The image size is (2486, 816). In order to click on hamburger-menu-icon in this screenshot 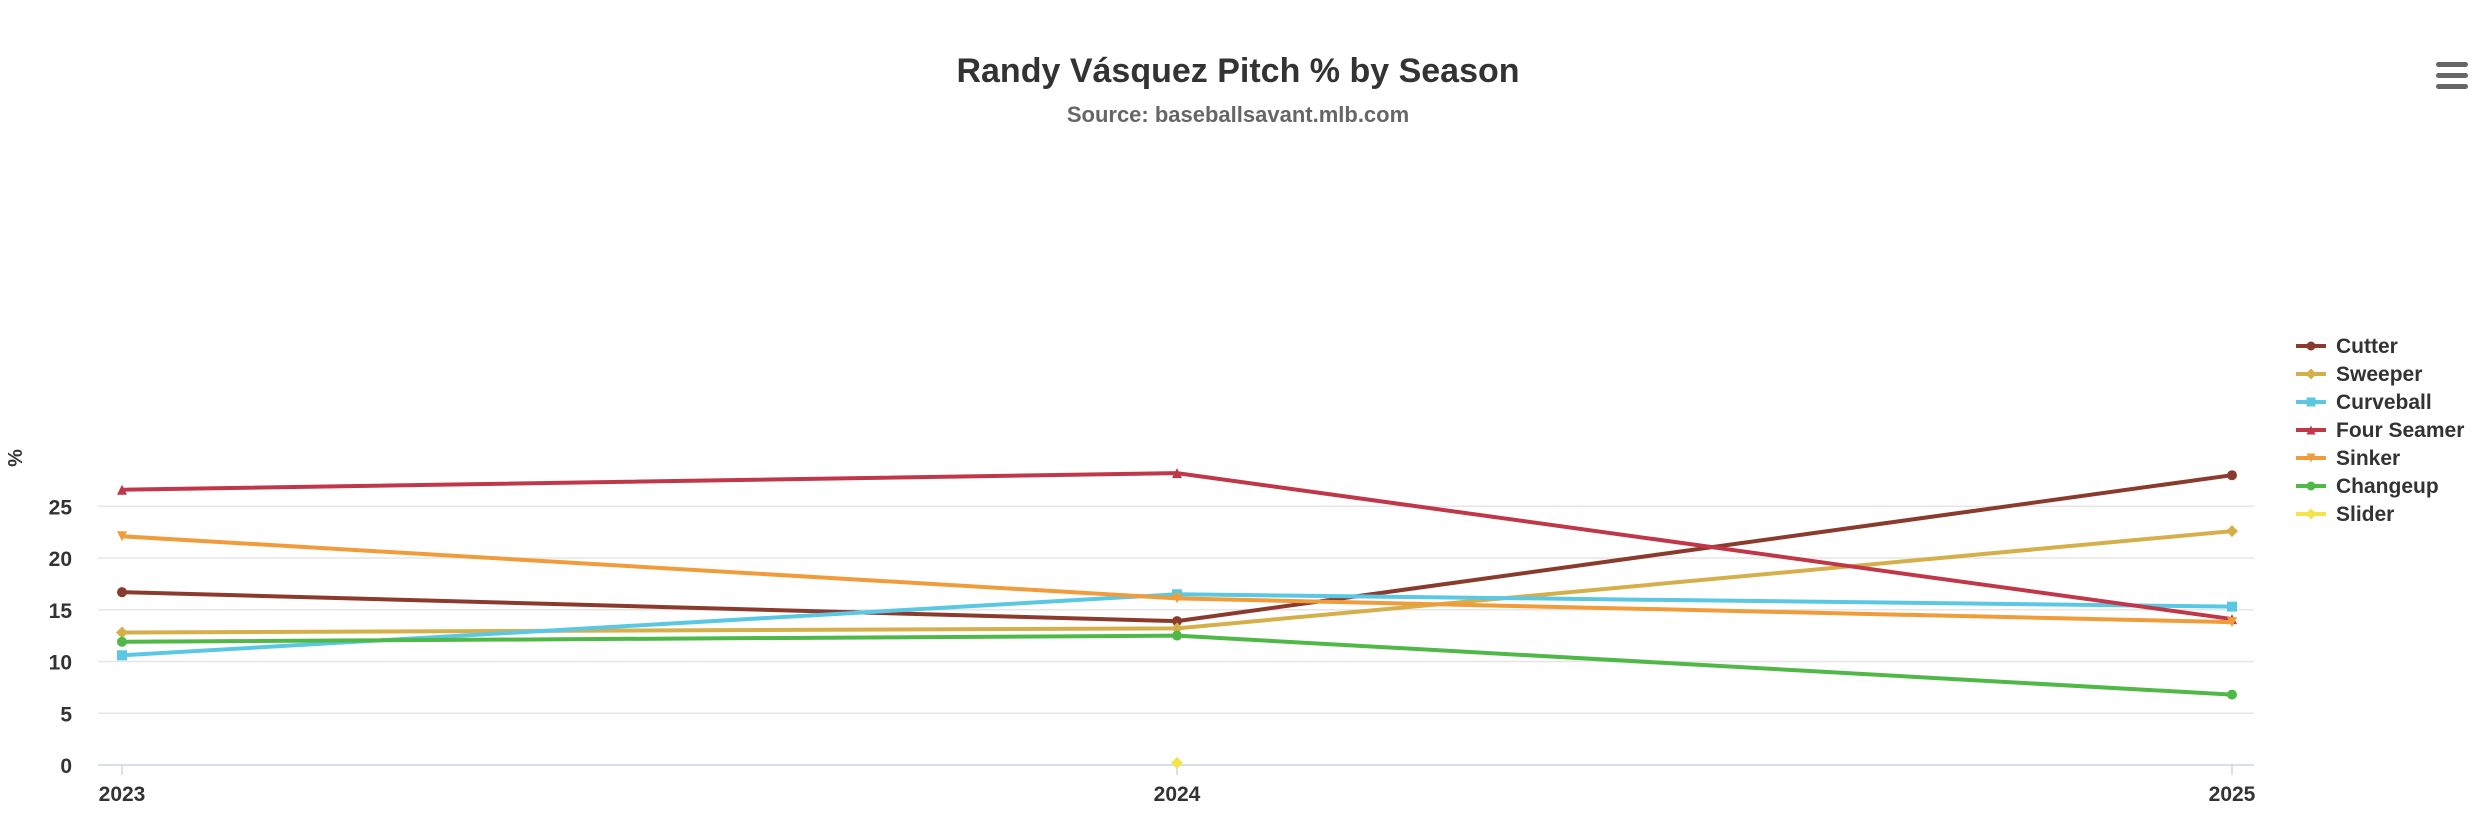, I will do `click(2452, 76)`.